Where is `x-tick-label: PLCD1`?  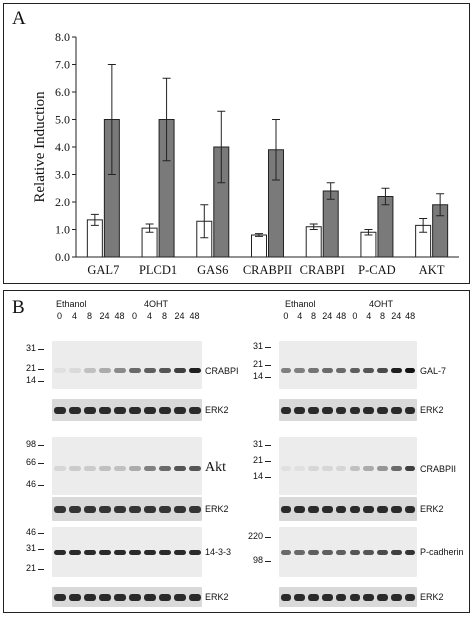
x-tick-label: PLCD1 is located at coordinates (158, 270).